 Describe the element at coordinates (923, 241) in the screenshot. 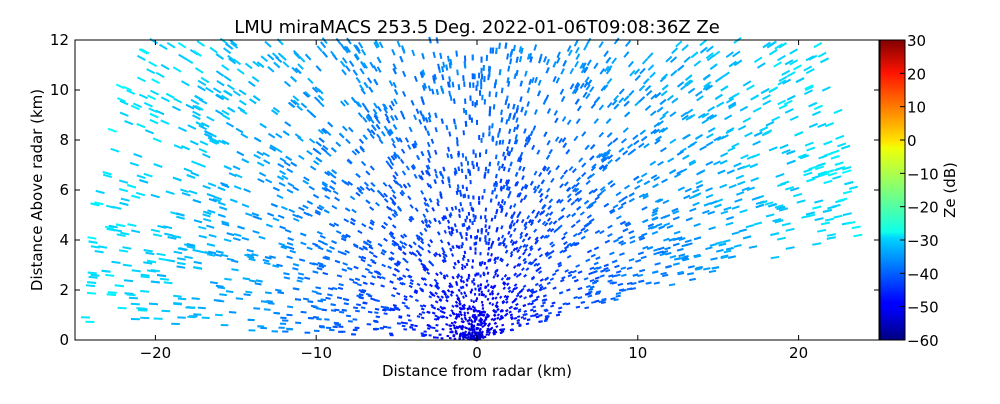

I see `colorbar-tick-label: −30` at that location.